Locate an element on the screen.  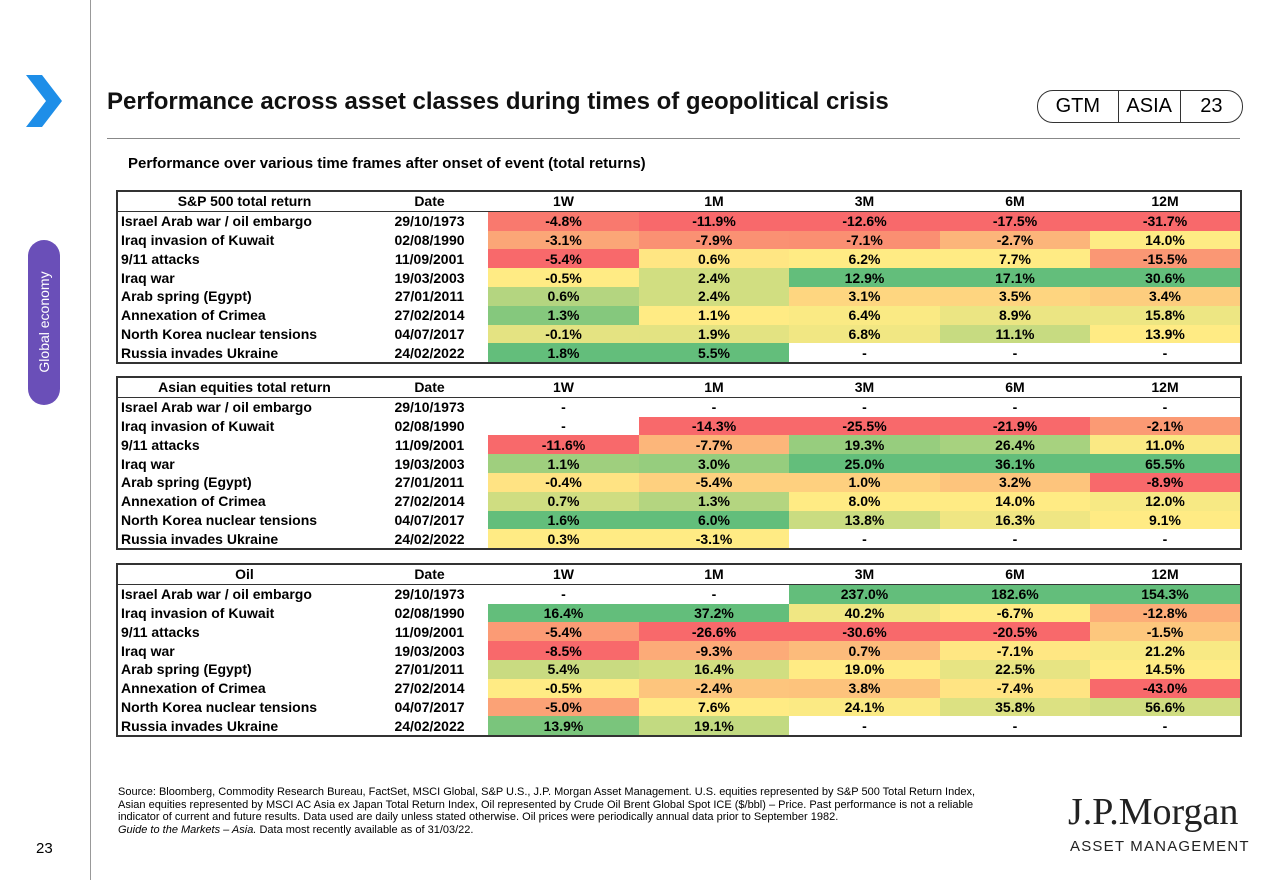
value-cell: -26.6% is located at coordinates (714, 632).